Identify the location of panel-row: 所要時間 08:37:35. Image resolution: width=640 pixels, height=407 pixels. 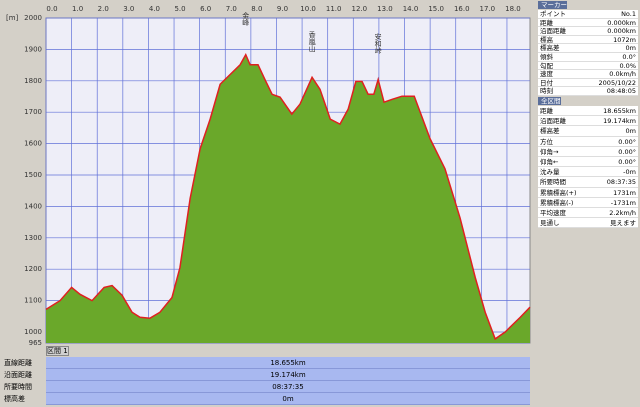
(588, 182).